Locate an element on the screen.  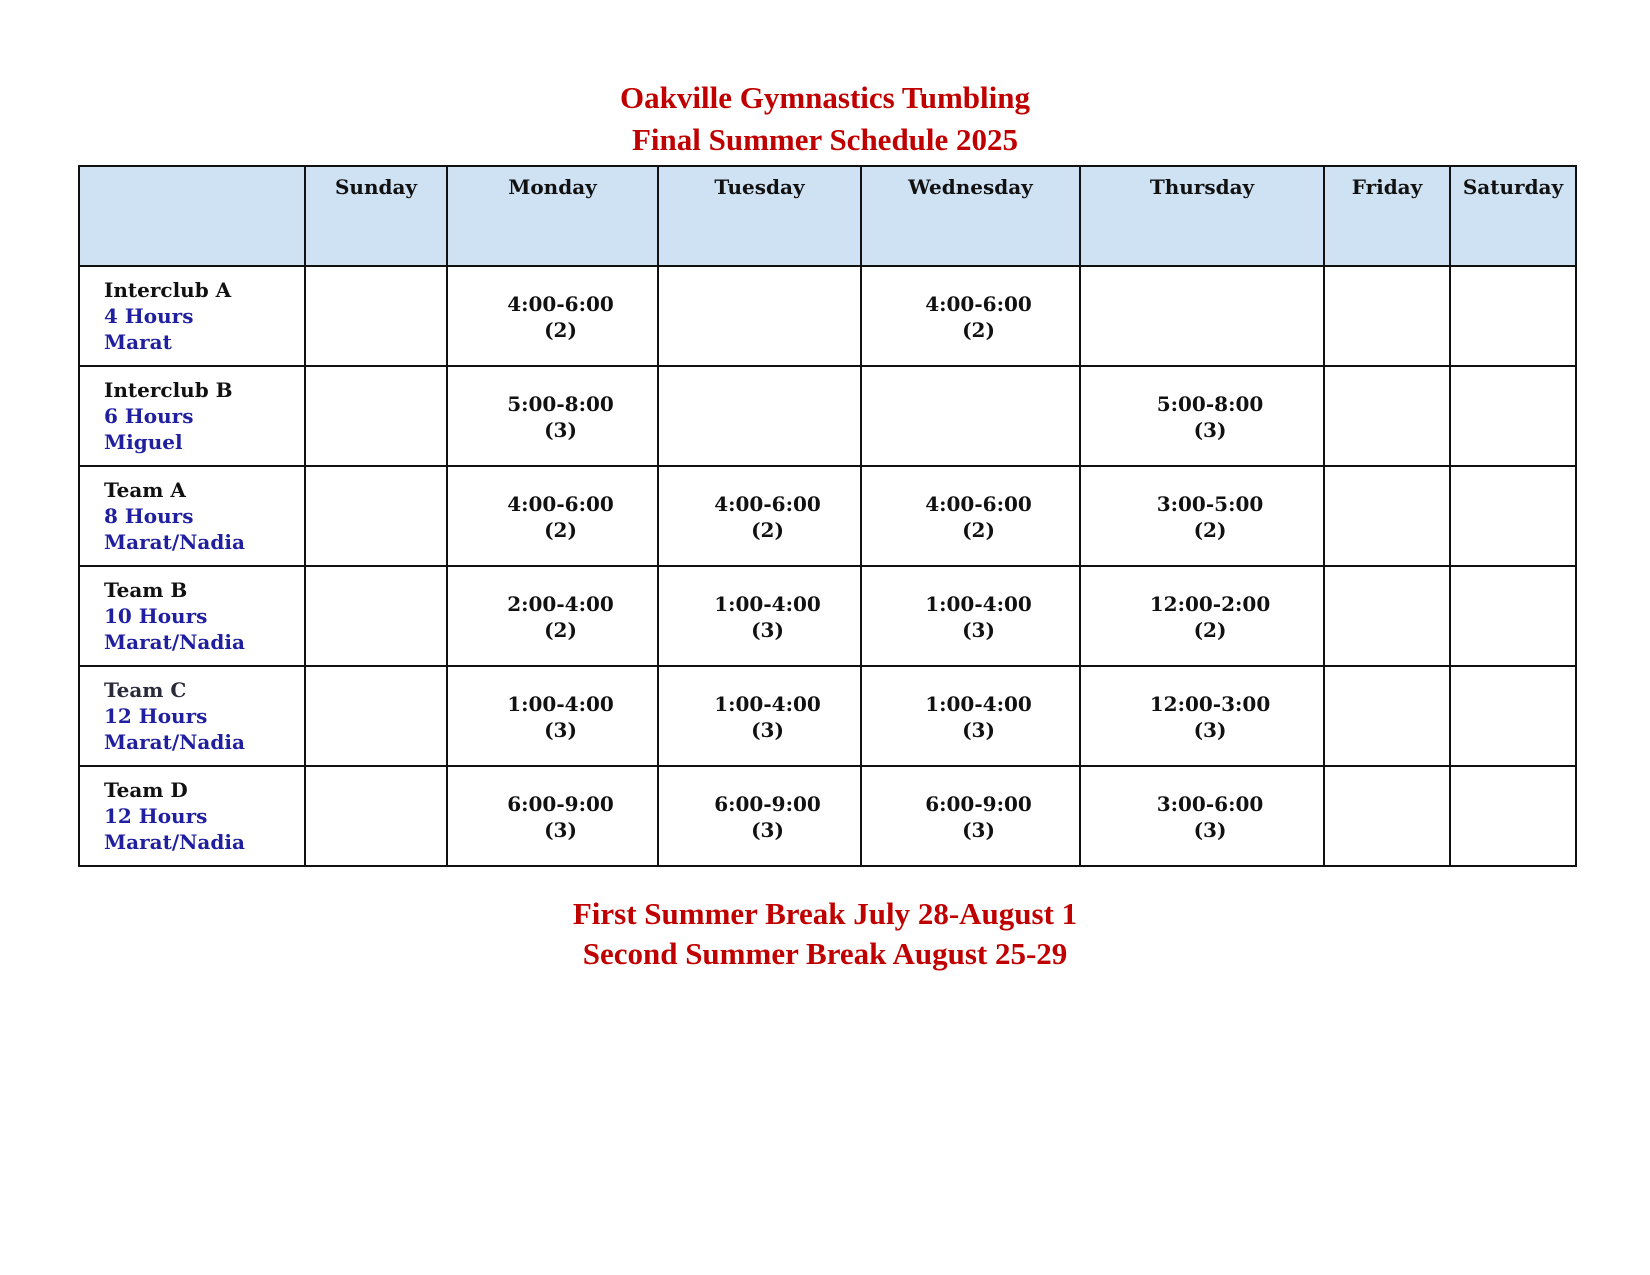
group-cell: Team D 12 Hours Marat/Nadia is located at coordinates (192, 816).